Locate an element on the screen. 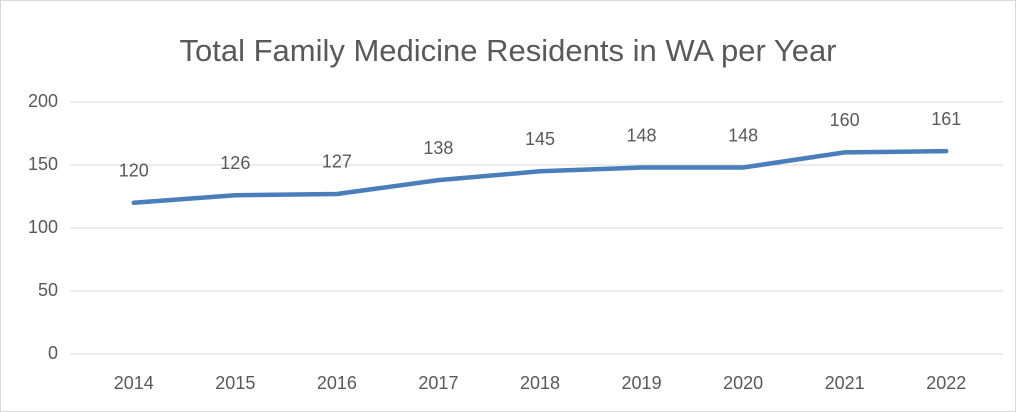 Image resolution: width=1016 pixels, height=412 pixels. x-tick-label: 2018 is located at coordinates (540, 383).